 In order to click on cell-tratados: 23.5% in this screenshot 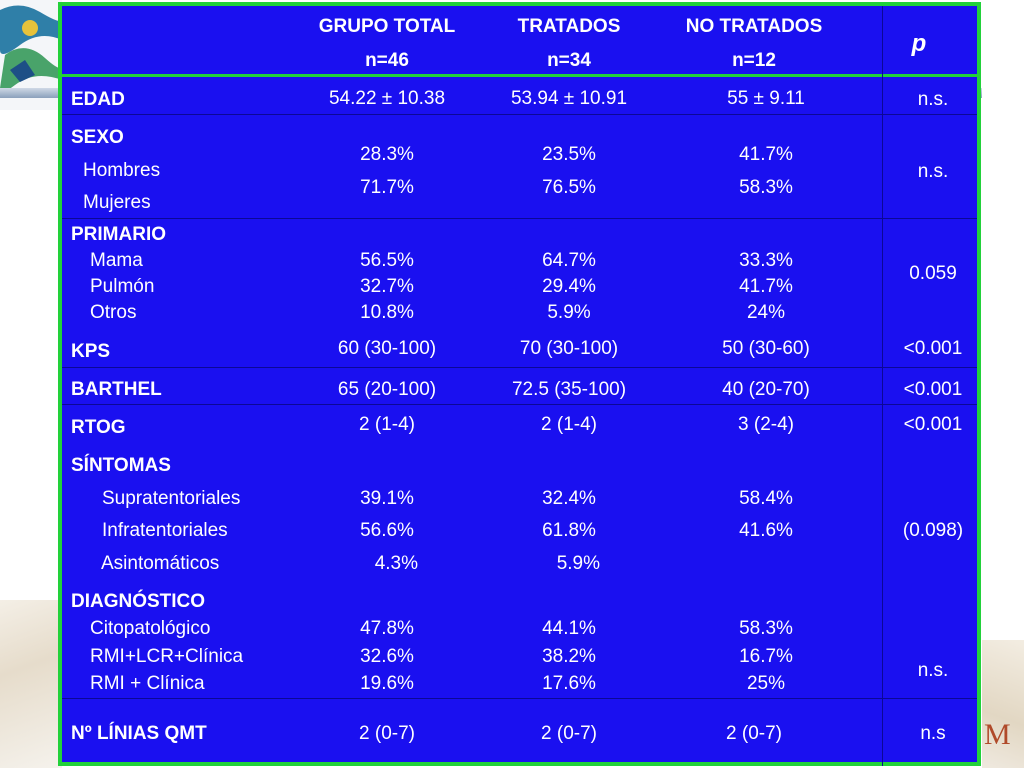, I will do `click(569, 154)`.